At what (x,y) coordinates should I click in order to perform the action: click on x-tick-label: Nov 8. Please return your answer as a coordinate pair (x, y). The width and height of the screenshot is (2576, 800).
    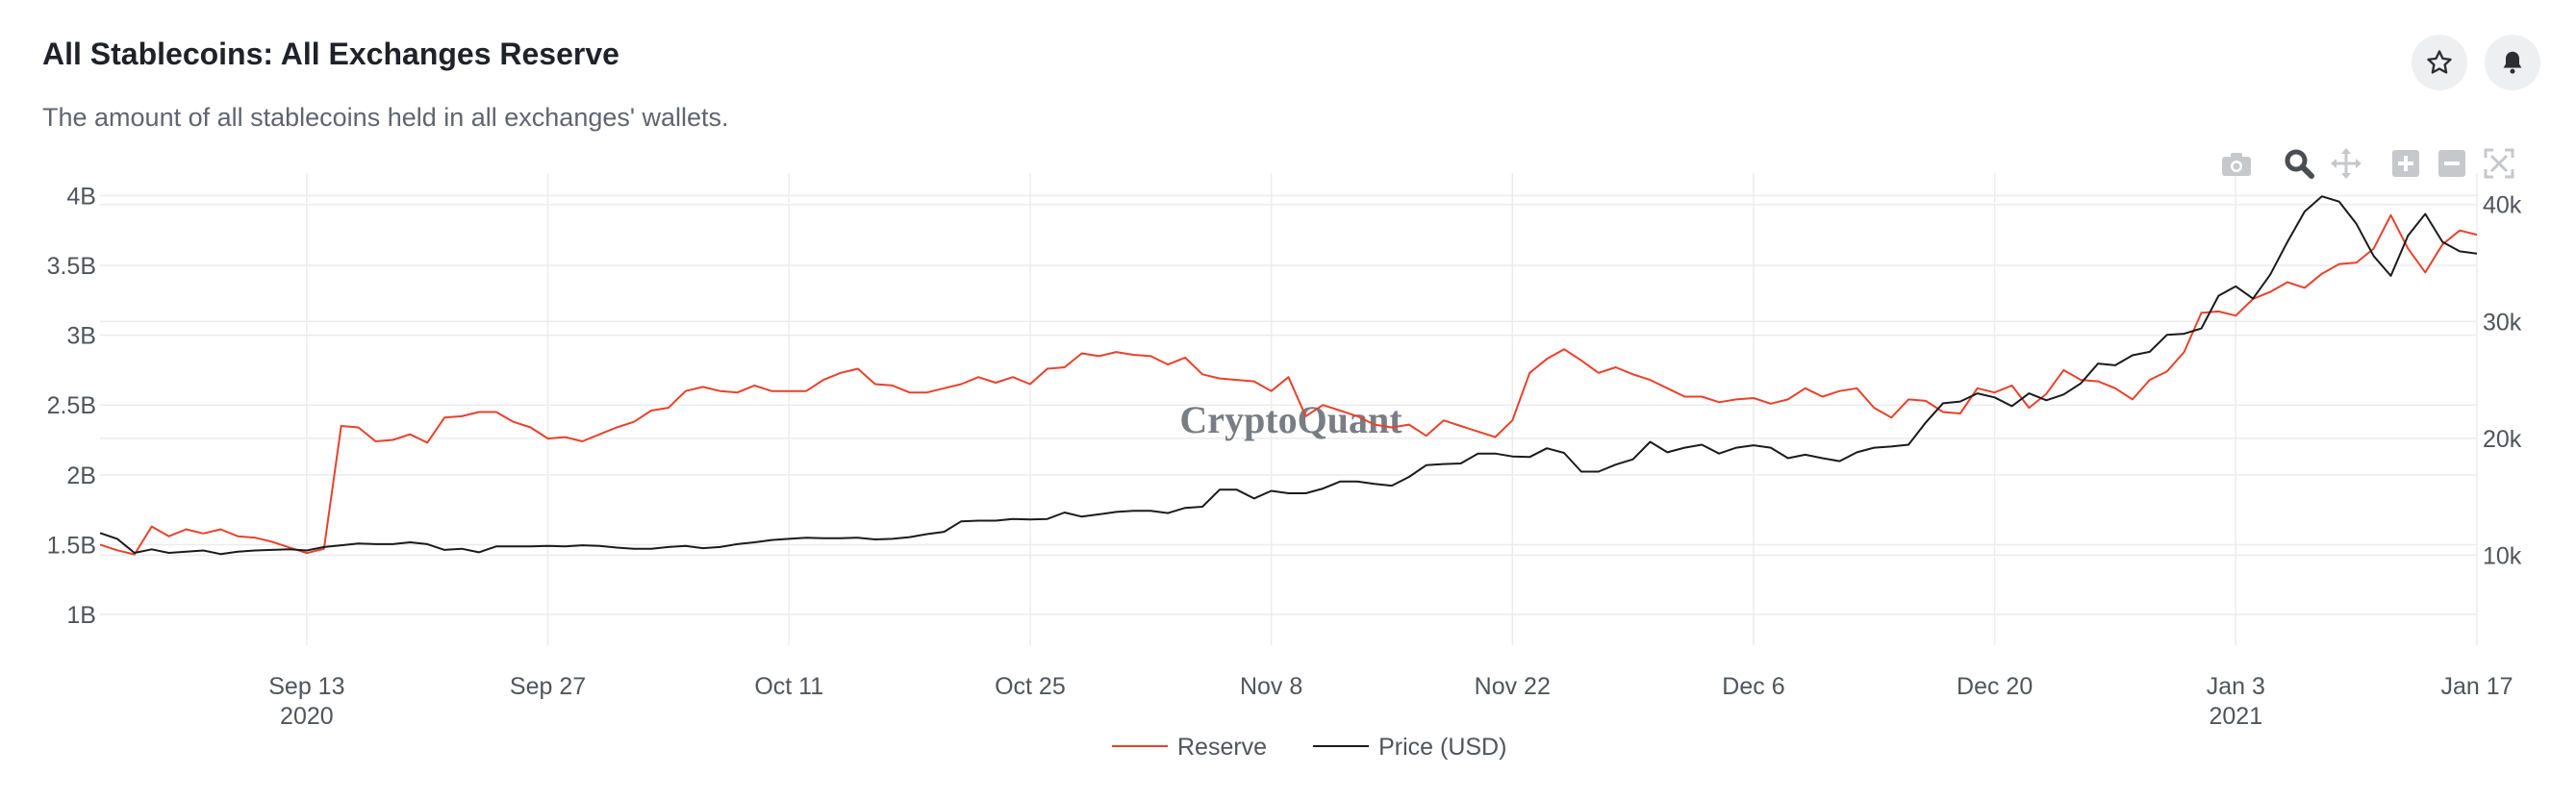
    Looking at the image, I should click on (1271, 686).